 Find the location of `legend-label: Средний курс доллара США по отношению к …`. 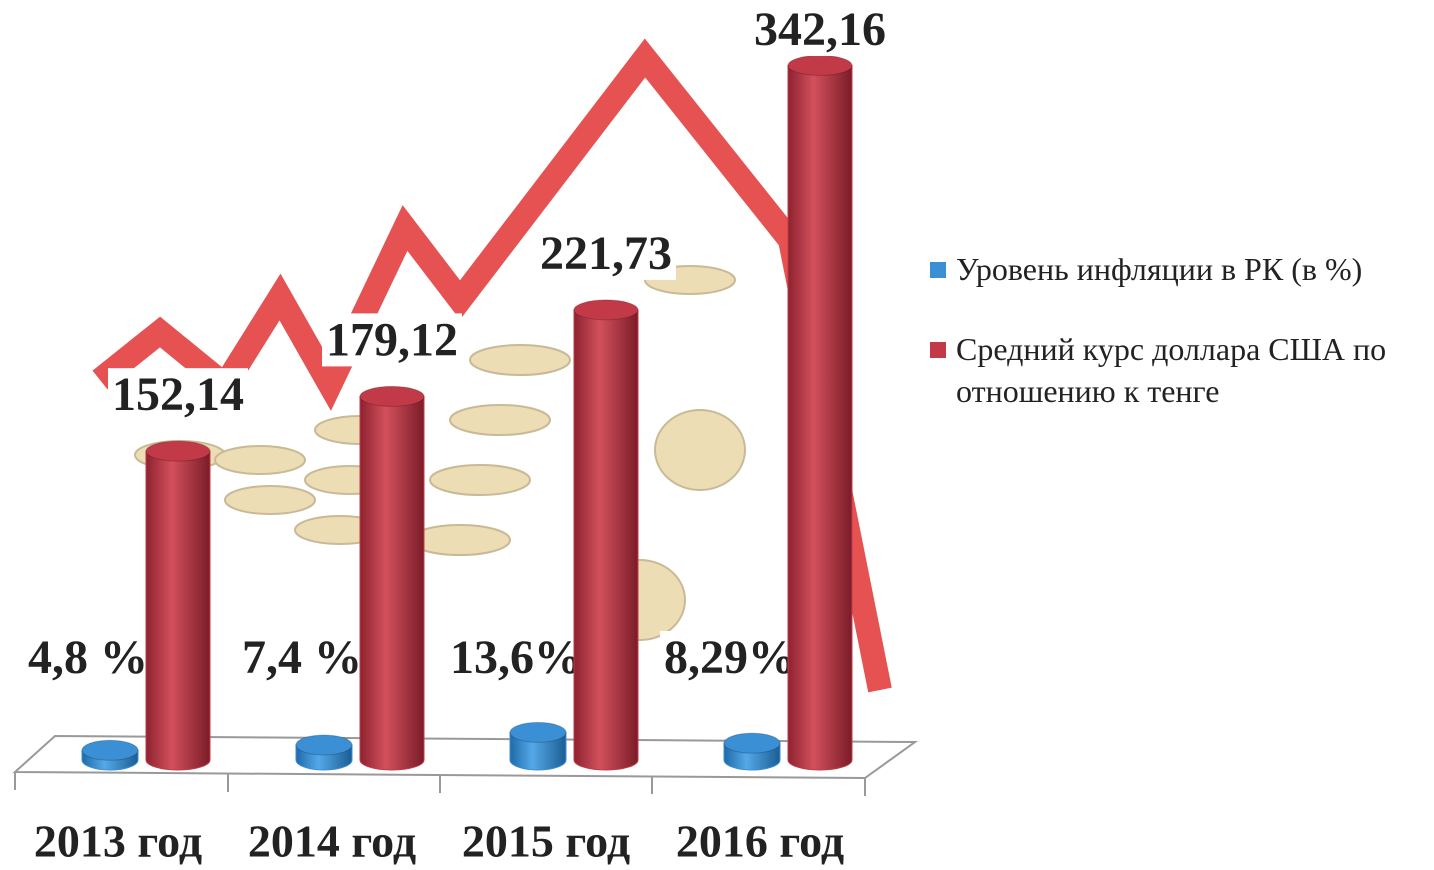

legend-label: Средний курс доллара США по отношению к … is located at coordinates (1171, 370).